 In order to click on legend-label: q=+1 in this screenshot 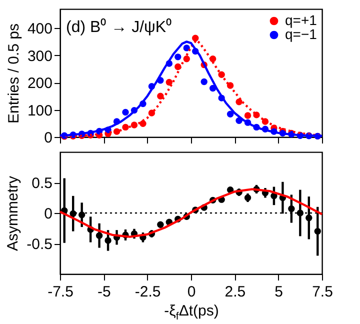, I will do `click(301, 20)`.